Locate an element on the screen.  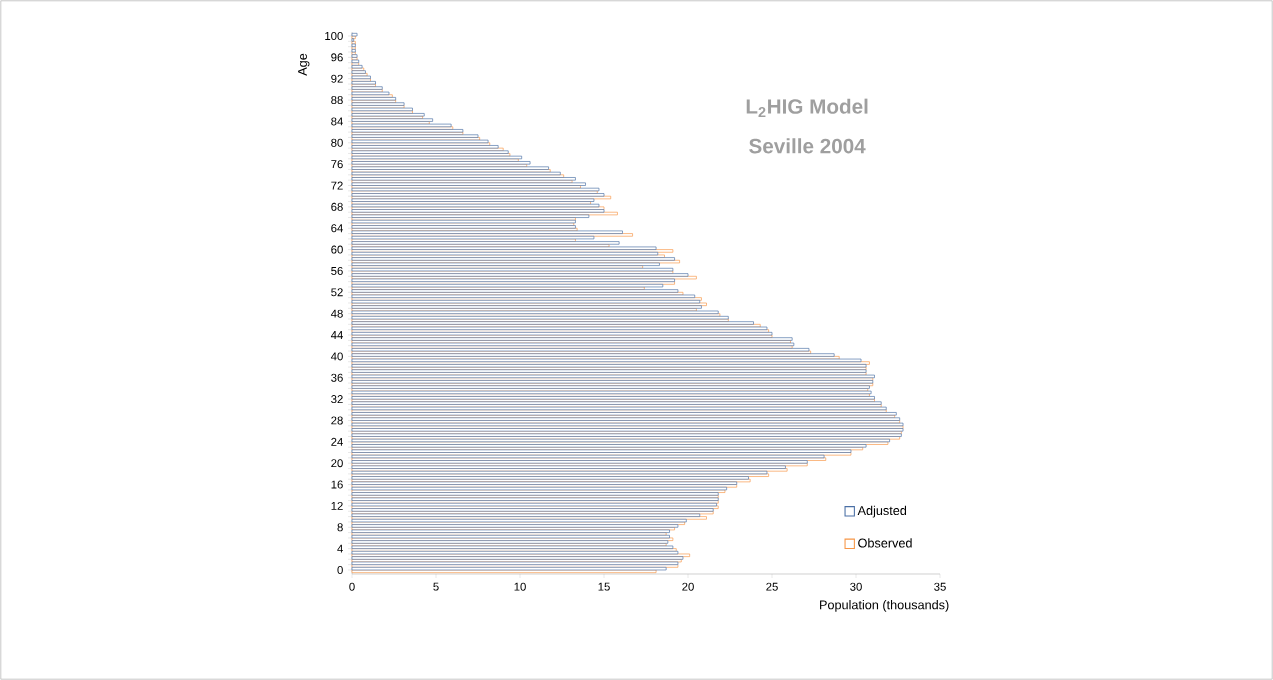
y-tick-label: 48 is located at coordinates (336, 313).